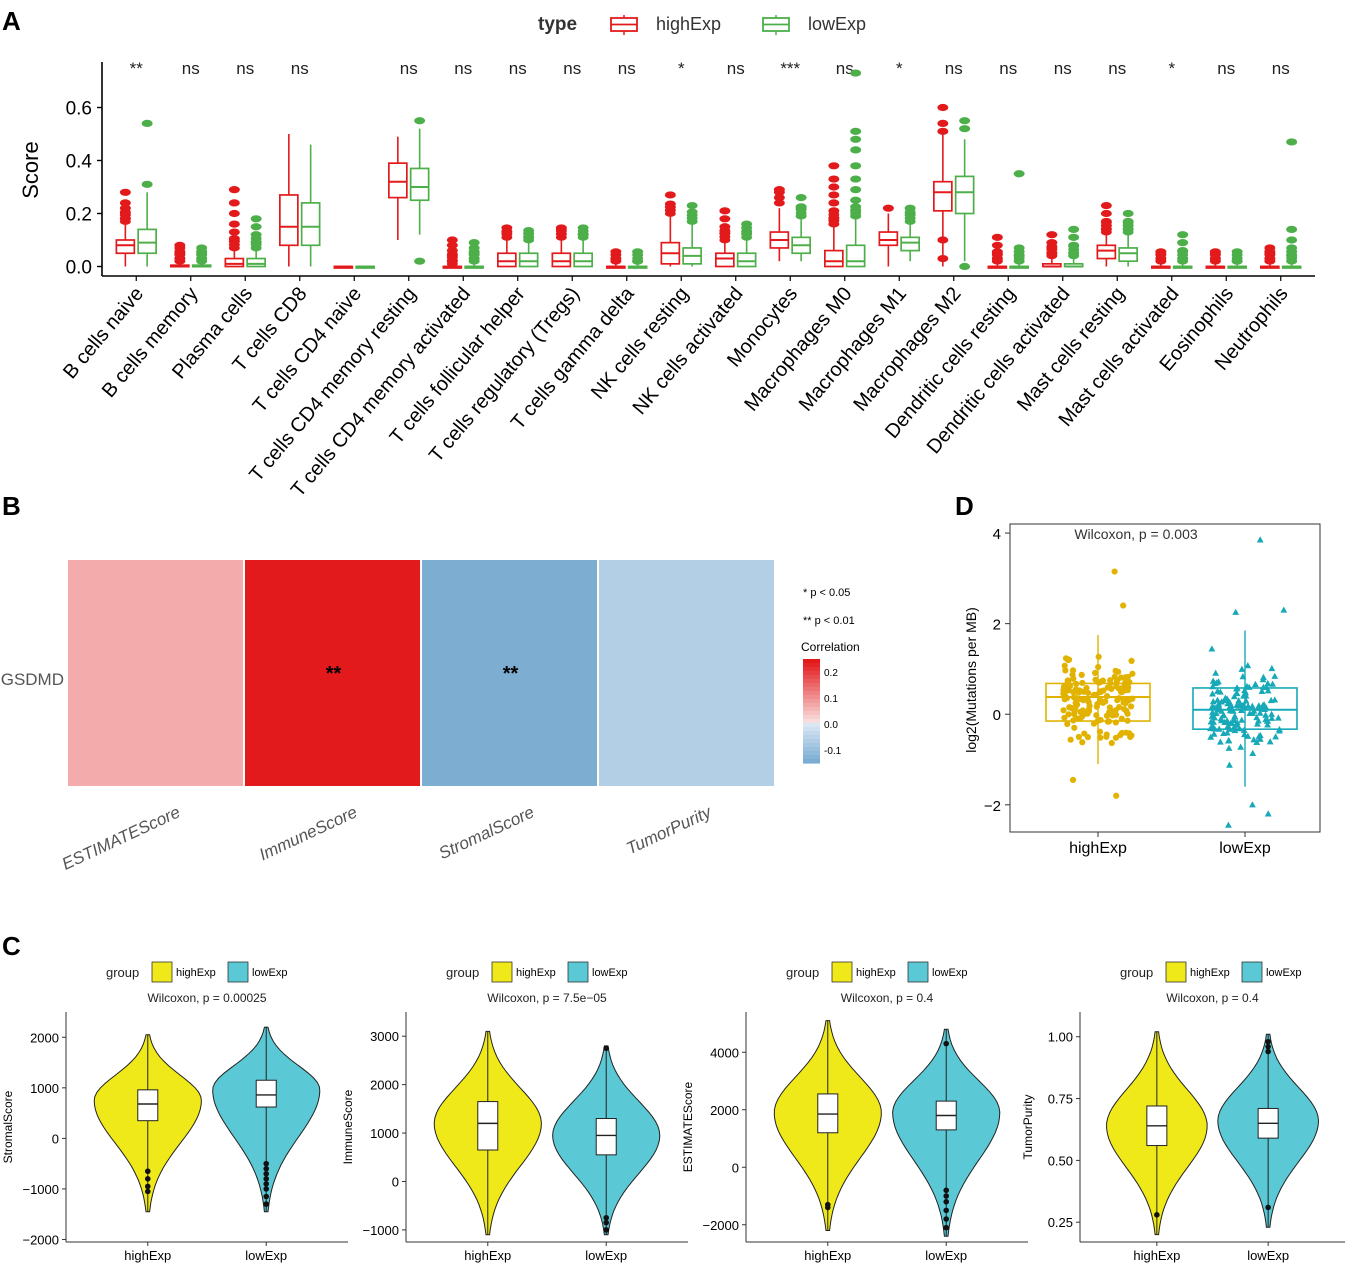  Describe the element at coordinates (669, 830) in the screenshot. I see `b-column-label: TumorPurity` at that location.